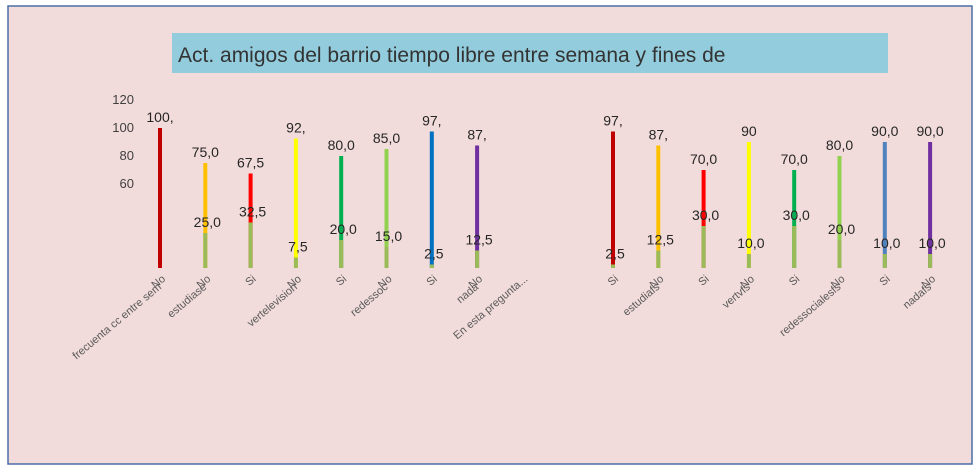  What do you see at coordinates (298, 247) in the screenshot?
I see `data-label: 7,5` at bounding box center [298, 247].